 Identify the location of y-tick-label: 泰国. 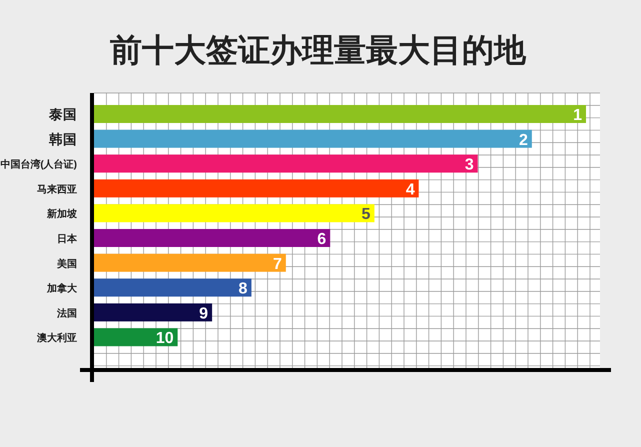
(62, 114).